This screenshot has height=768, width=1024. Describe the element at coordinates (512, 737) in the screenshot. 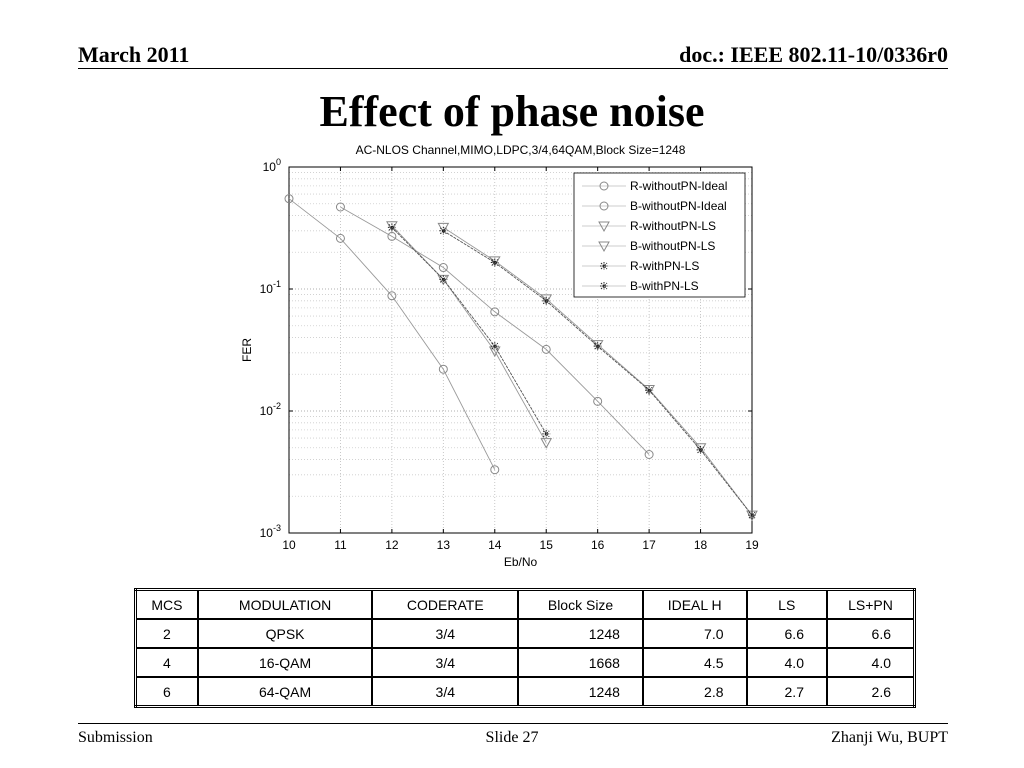

I see `footer-slide-number: Slide 27` at that location.